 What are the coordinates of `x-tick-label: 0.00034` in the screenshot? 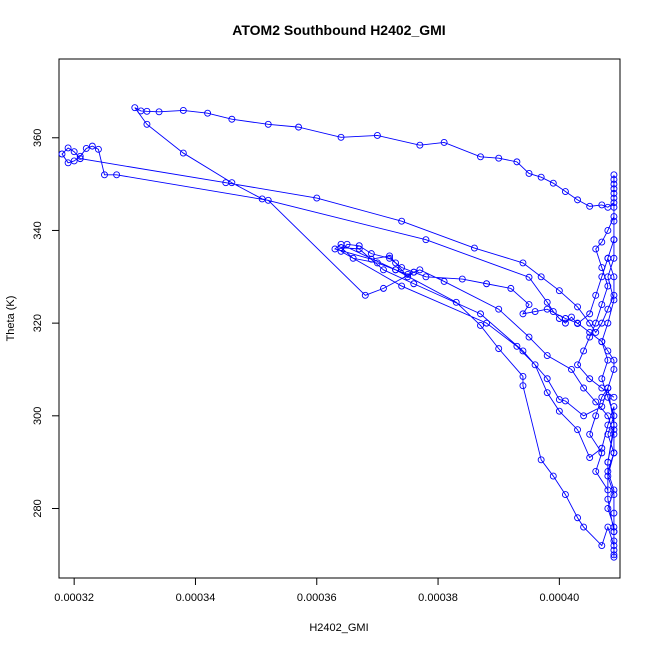 It's located at (196, 598).